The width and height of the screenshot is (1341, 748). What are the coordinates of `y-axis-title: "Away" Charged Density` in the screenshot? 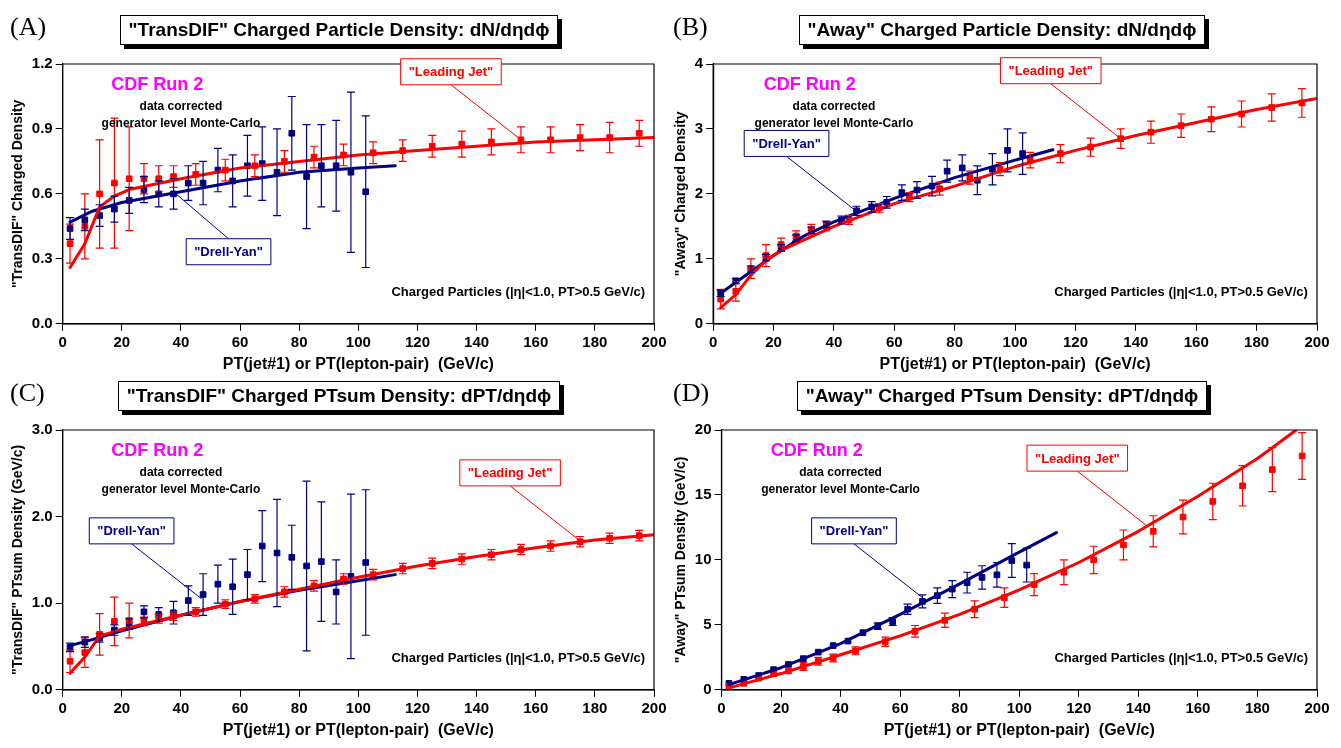 It's located at (680, 194).